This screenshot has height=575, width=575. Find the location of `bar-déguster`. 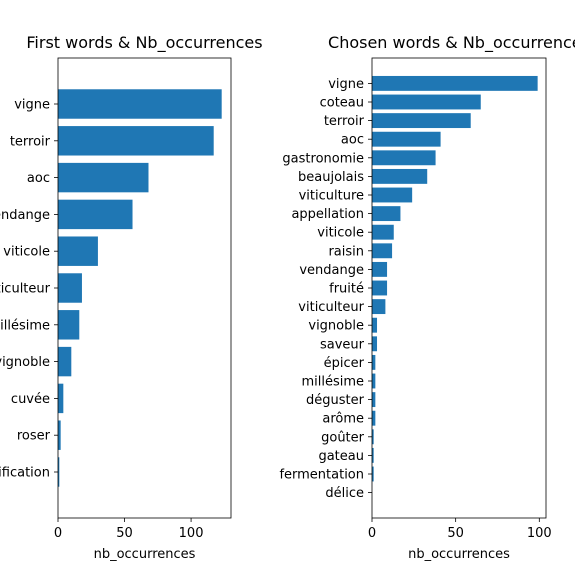

bar-déguster is located at coordinates (374, 400).